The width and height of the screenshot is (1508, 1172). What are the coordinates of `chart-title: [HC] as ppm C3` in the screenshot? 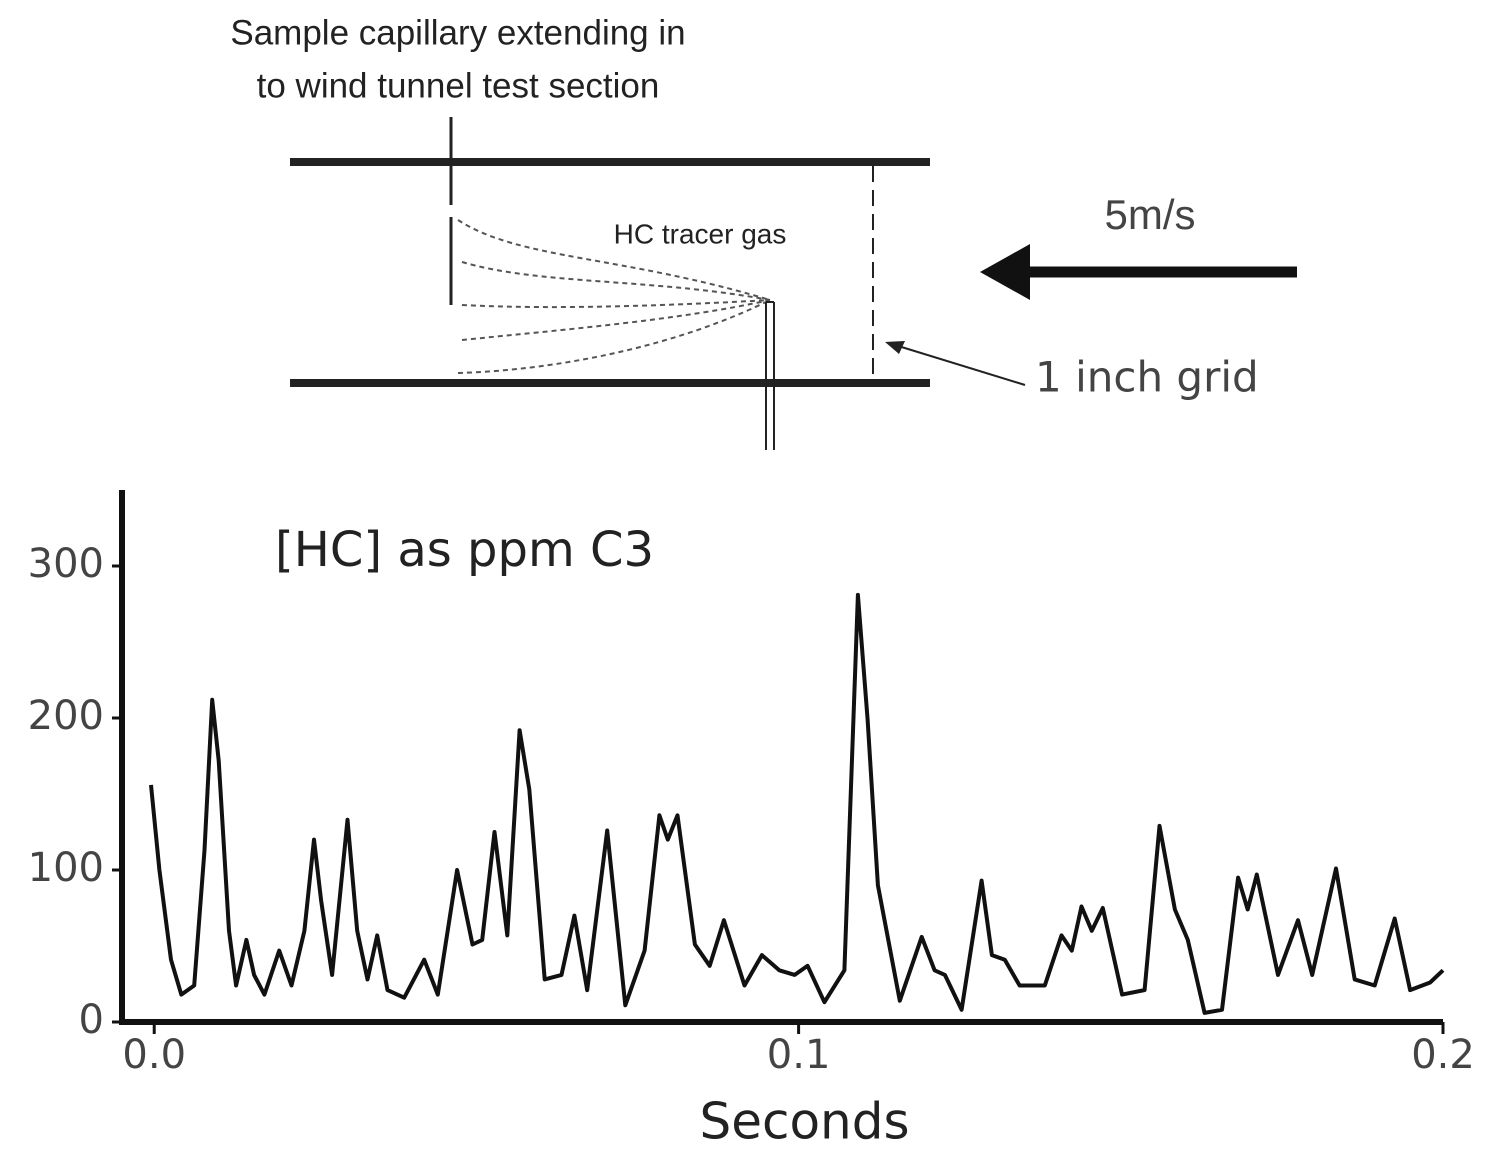 It's located at (464, 550).